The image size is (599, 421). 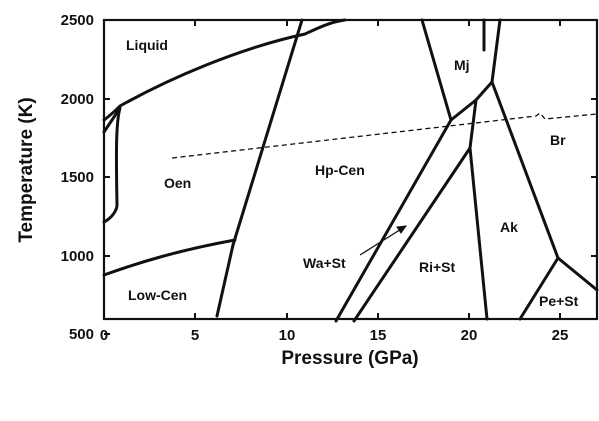 What do you see at coordinates (478, 233) in the screenshot?
I see `ri-st-ak-boundary` at bounding box center [478, 233].